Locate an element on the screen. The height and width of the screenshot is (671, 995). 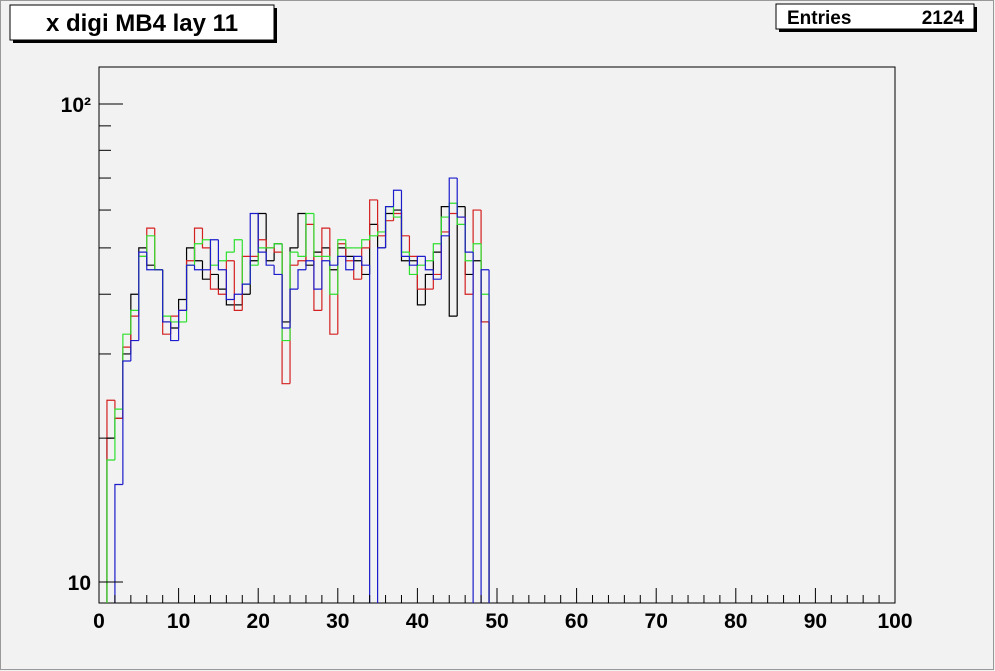
chart-title: x digi MB4 lay 11 is located at coordinates (142, 23).